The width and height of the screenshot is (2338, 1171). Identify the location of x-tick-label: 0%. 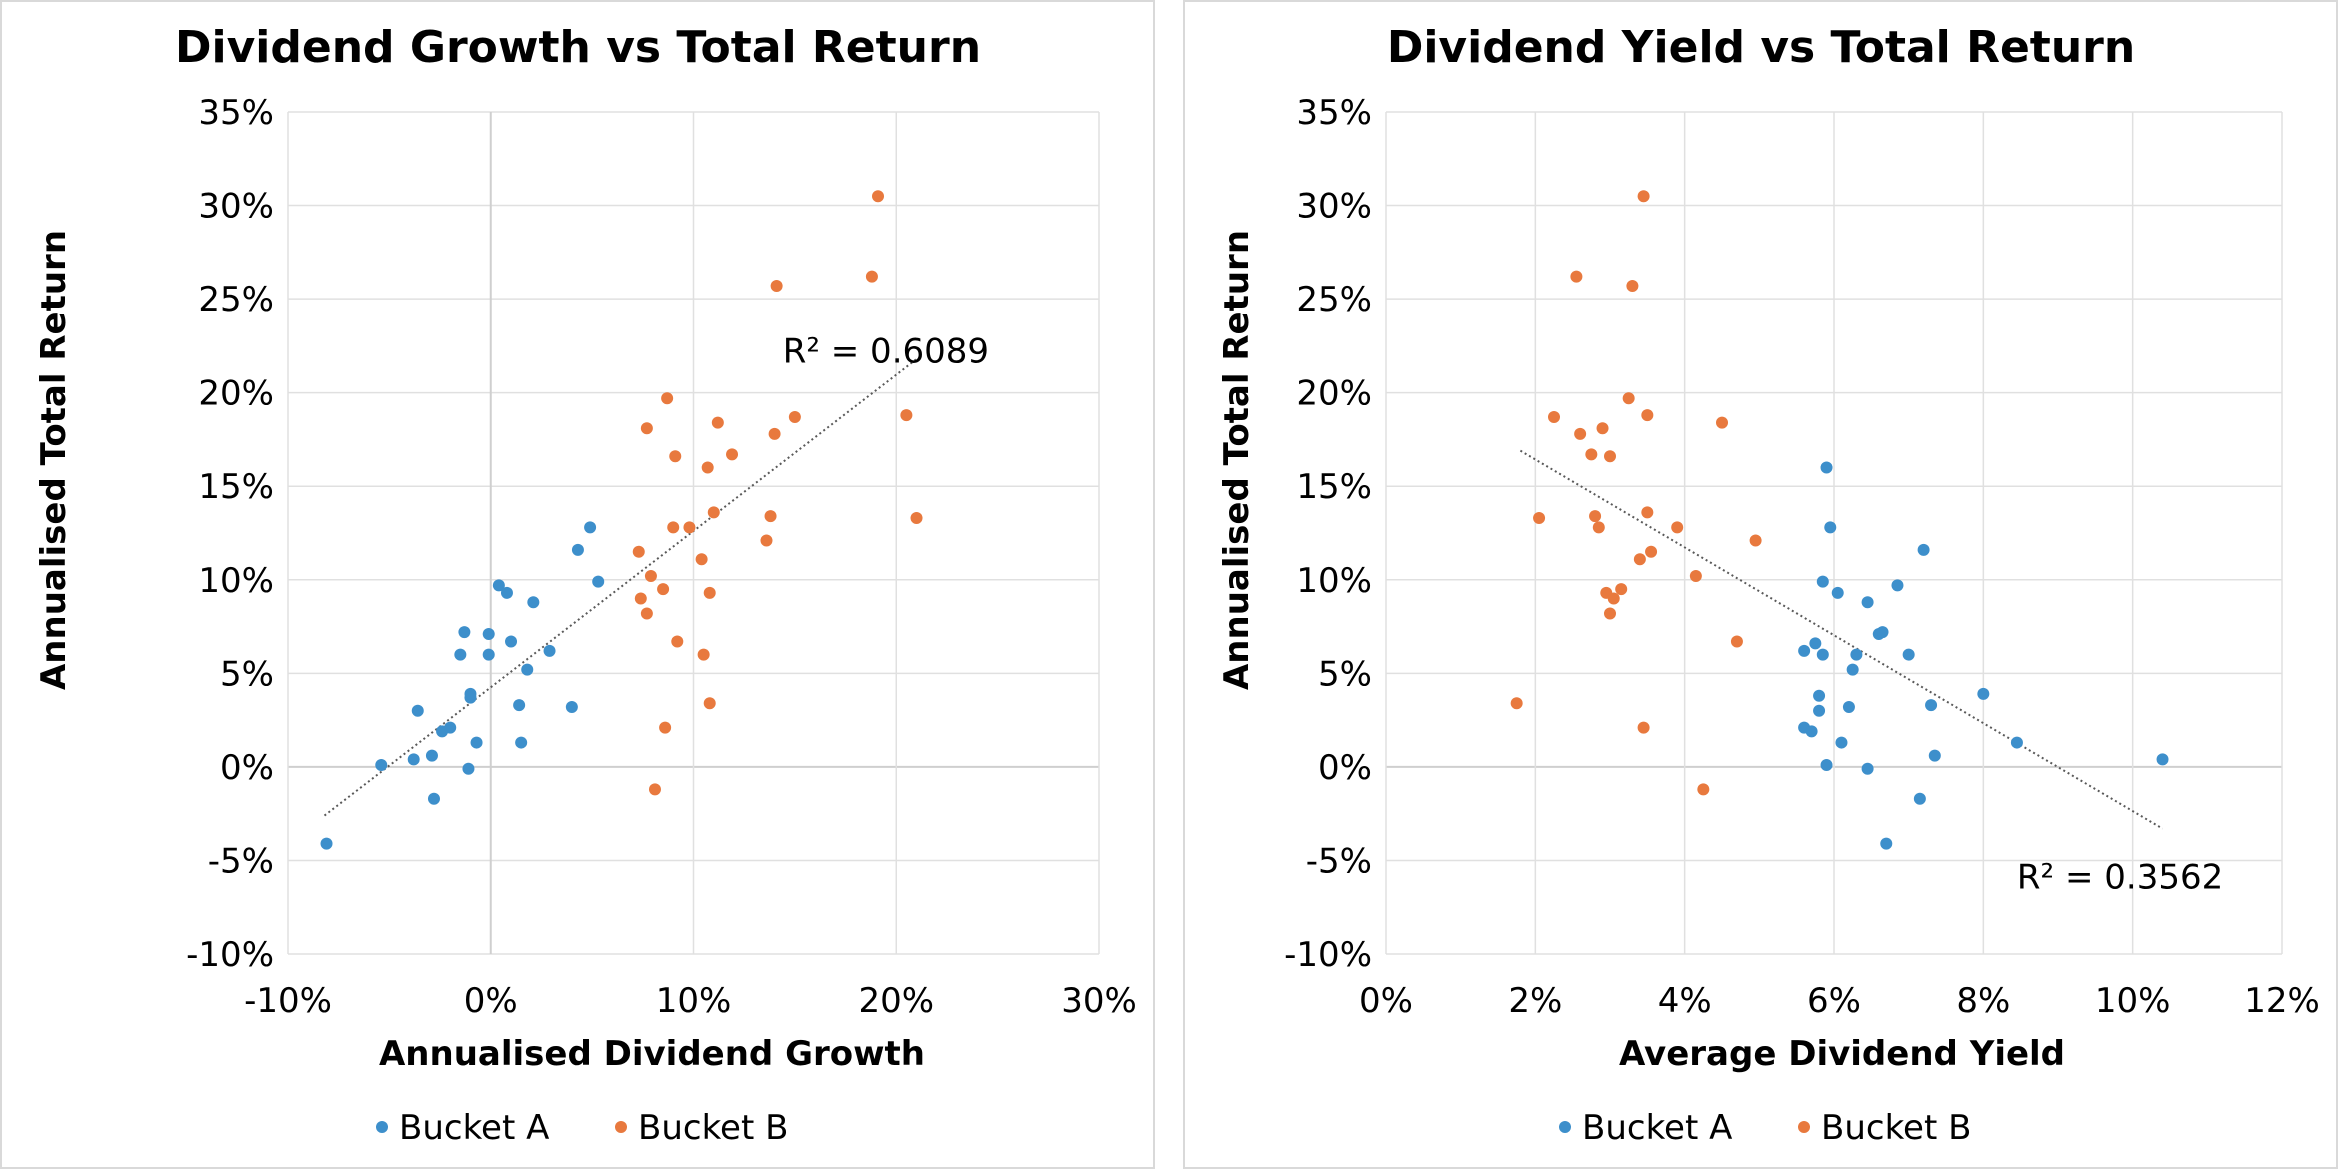
(491, 1001).